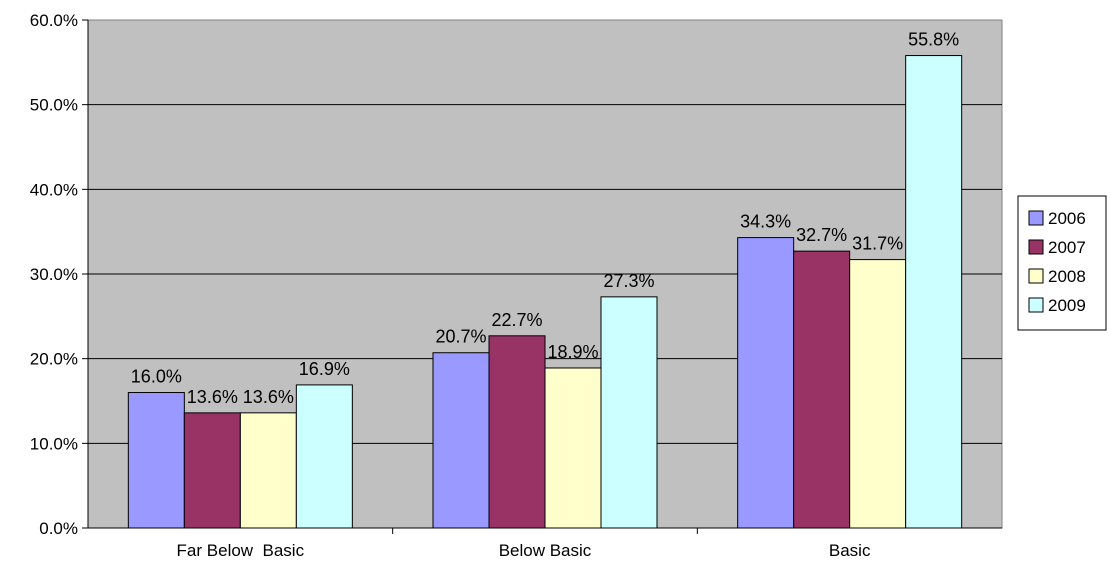  I want to click on value-label: 18.9%, so click(572, 352).